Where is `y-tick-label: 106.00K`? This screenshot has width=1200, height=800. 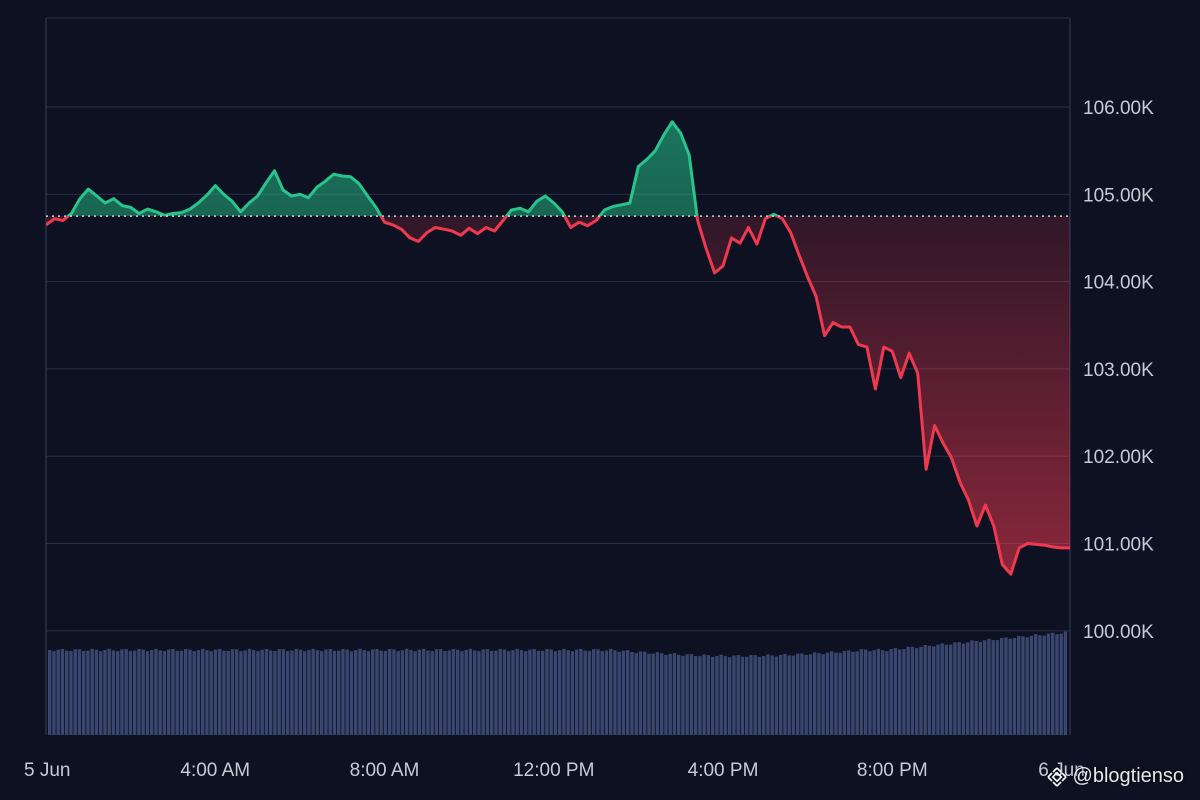
y-tick-label: 106.00K is located at coordinates (1118, 108).